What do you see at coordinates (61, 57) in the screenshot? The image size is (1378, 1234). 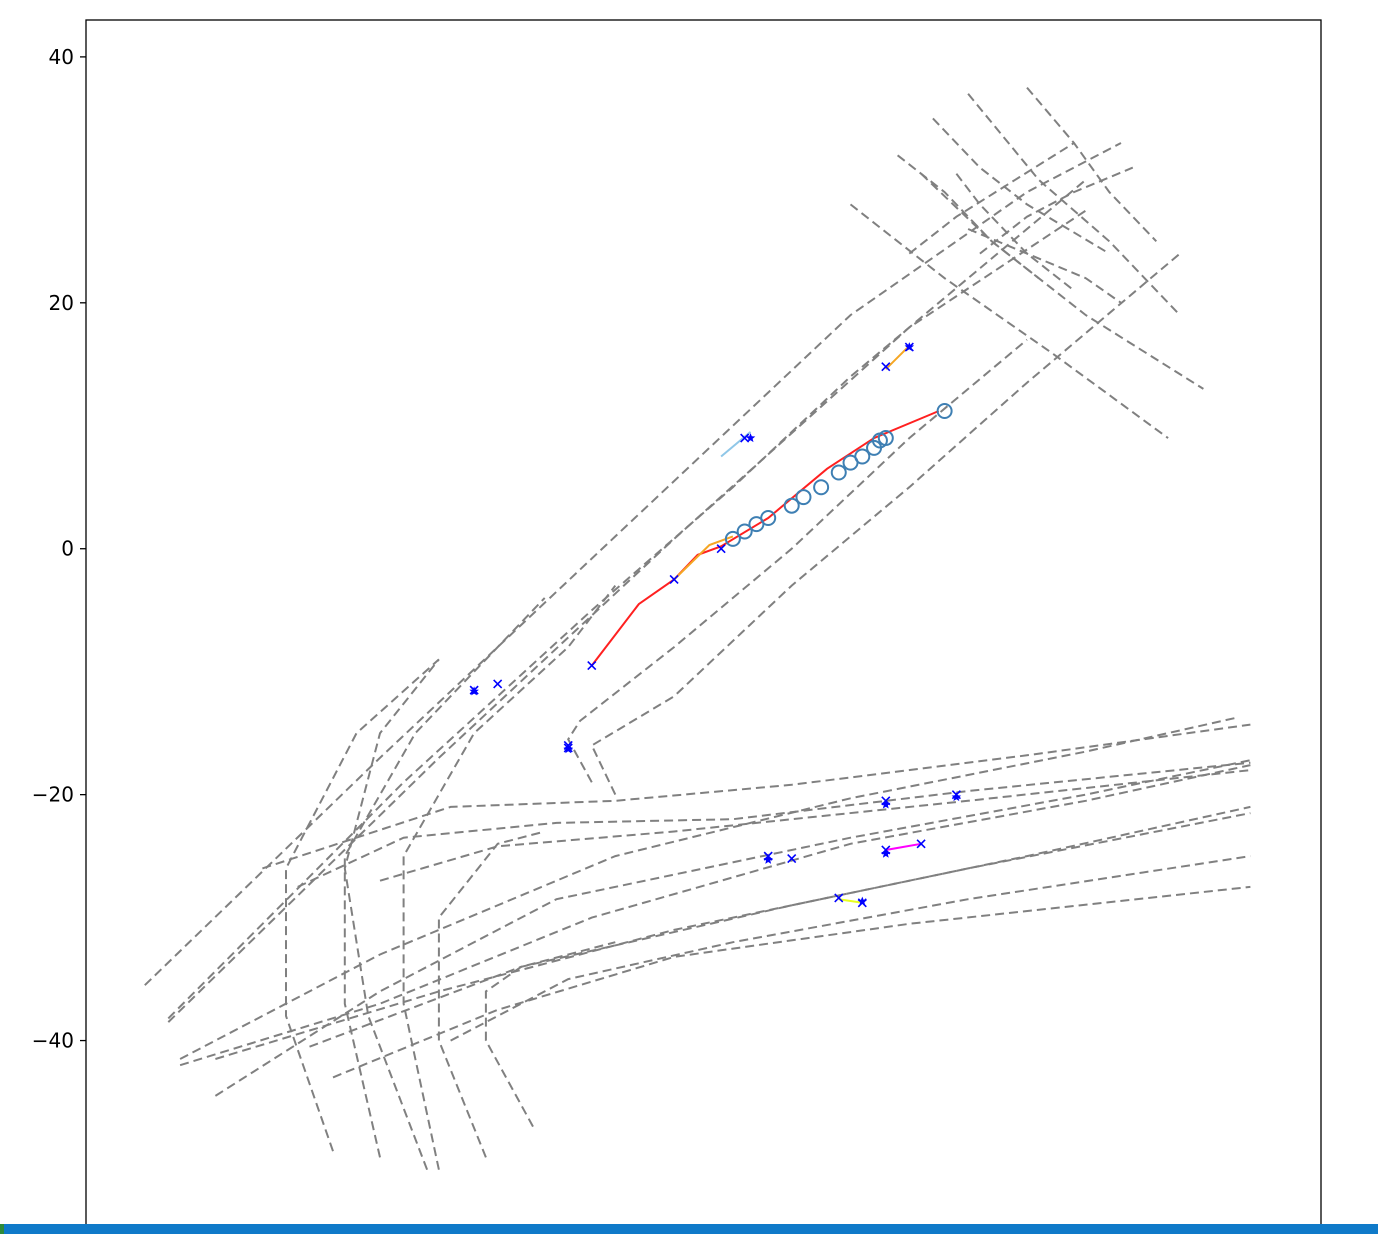 I see `y-tick-label-0: 40` at bounding box center [61, 57].